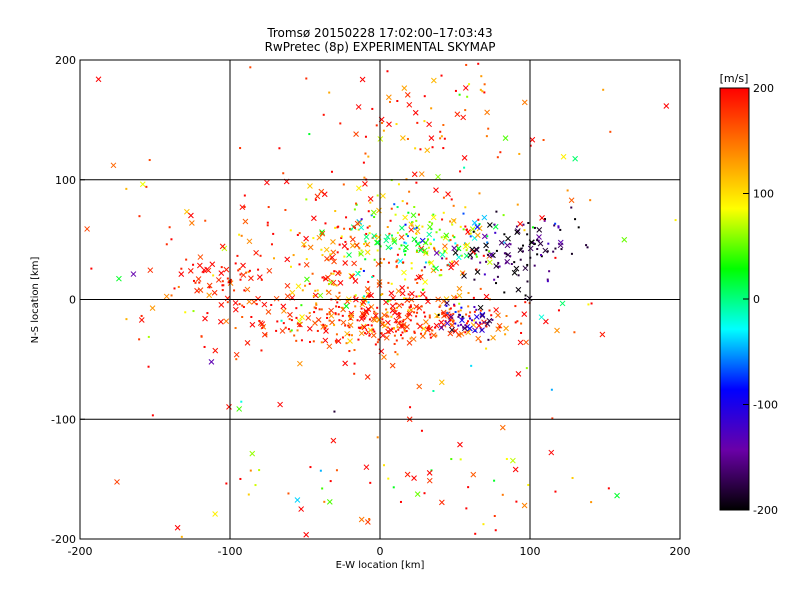 This screenshot has width=800, height=600. I want to click on chart-subtitle: RwPretec (8p) EXPERIMENTAL SKYMAP, so click(380, 47).